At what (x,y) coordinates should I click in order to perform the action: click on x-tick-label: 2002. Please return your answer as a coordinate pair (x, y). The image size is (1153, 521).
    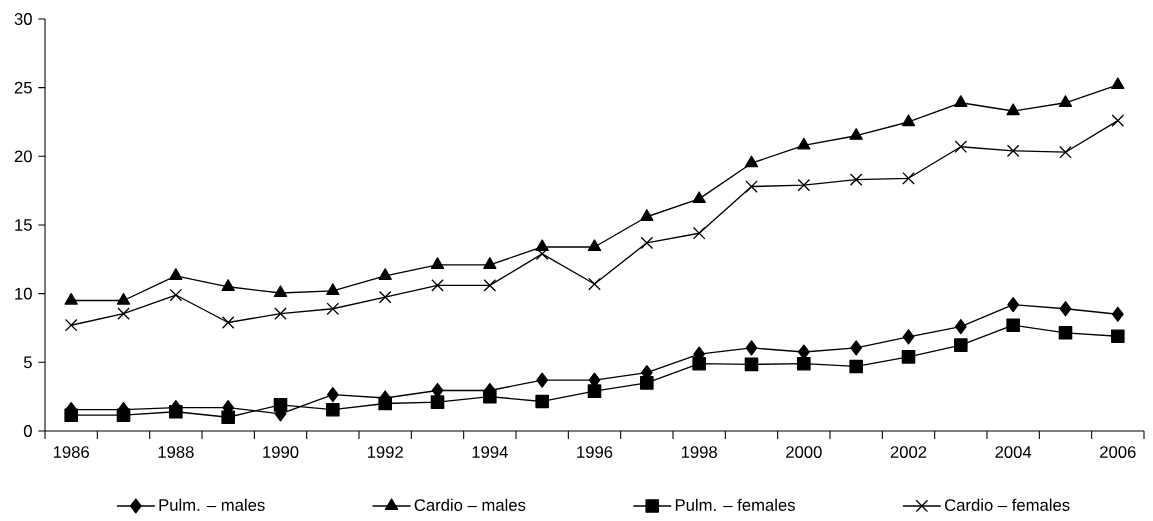
    Looking at the image, I should click on (908, 452).